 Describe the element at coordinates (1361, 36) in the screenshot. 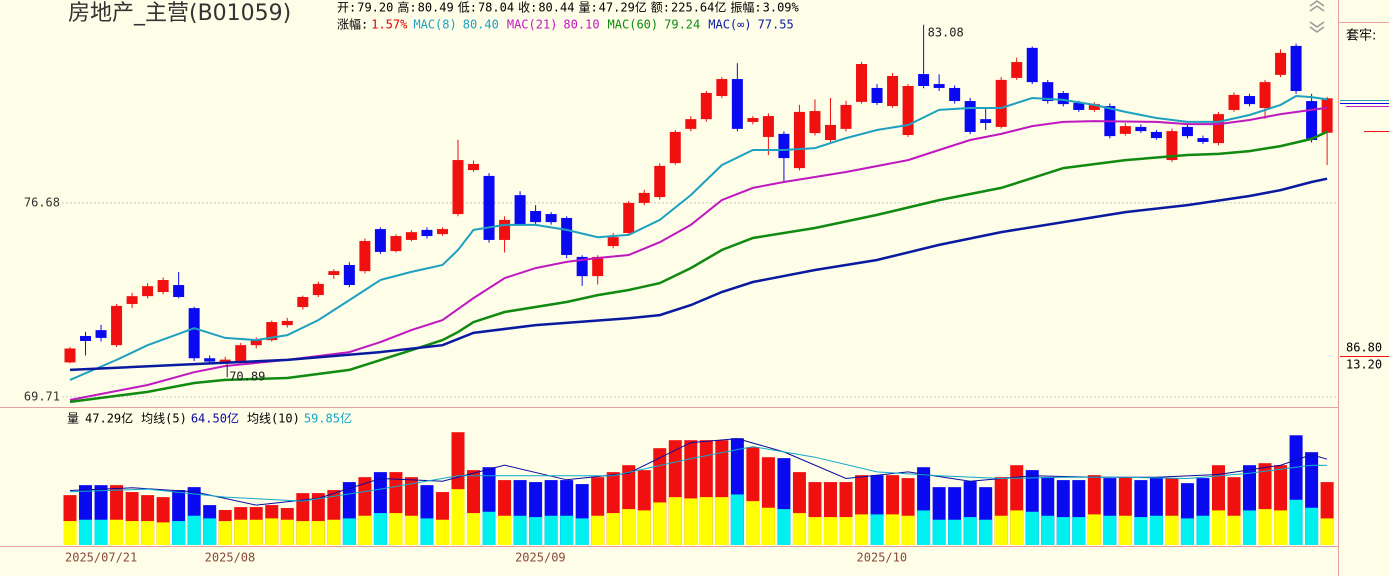

I see `side-title: 套牢:` at that location.